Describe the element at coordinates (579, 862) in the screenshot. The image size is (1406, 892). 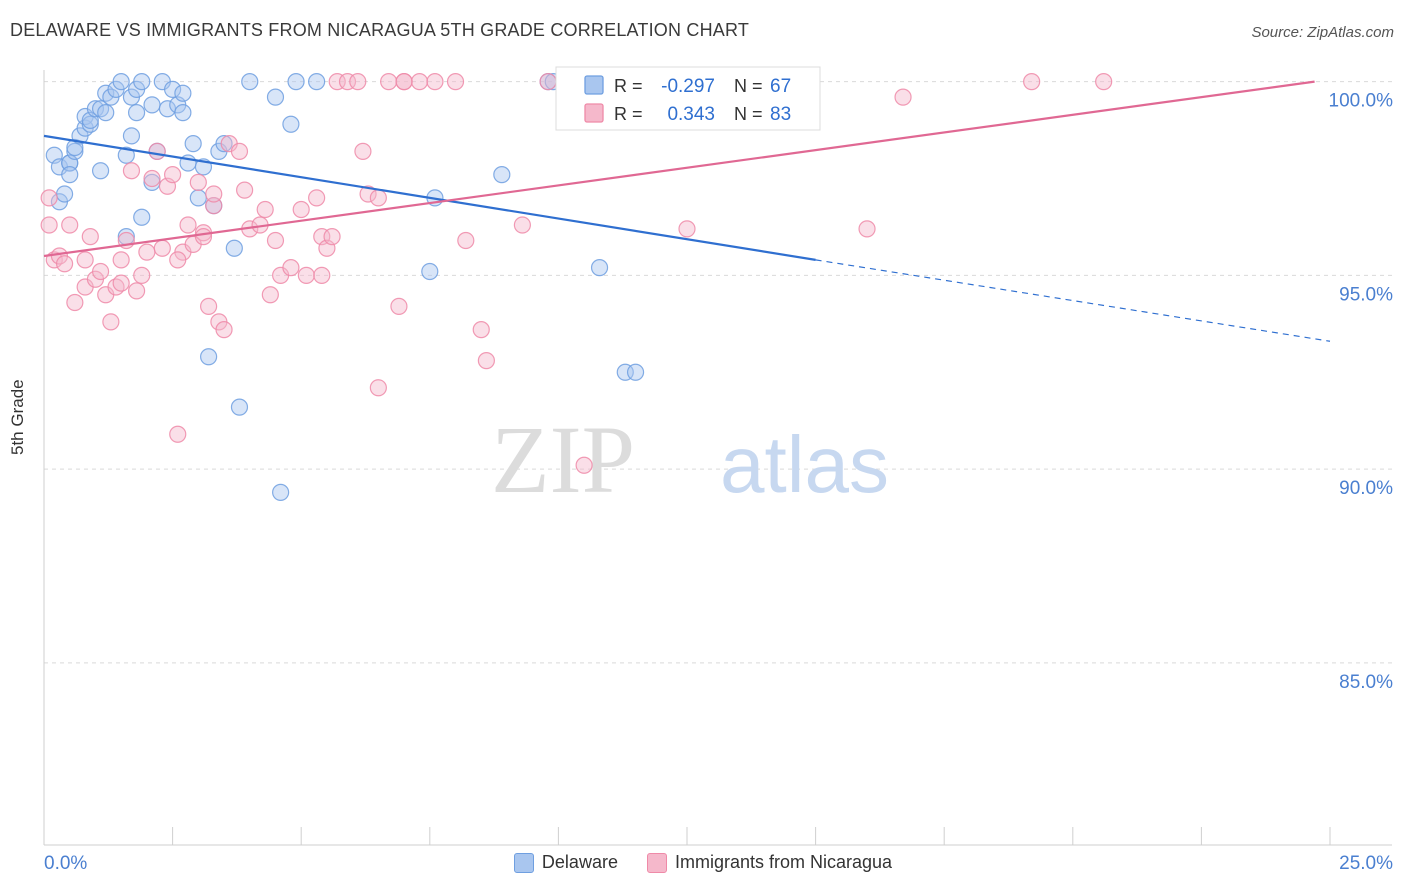
I see `legend-label-delaware: Delaware` at that location.